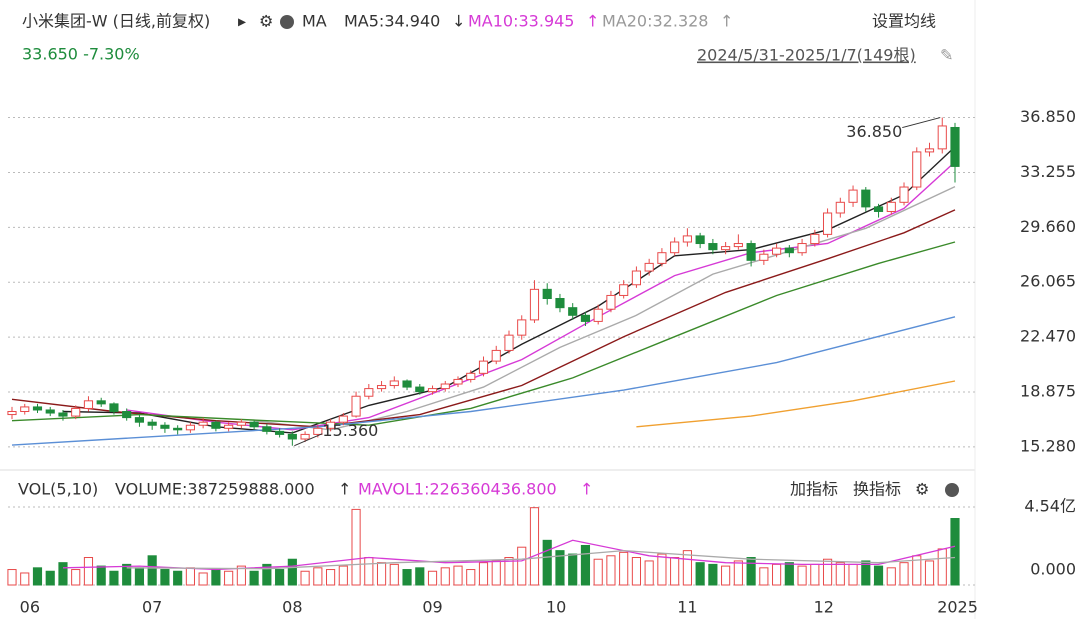 The width and height of the screenshot is (1083, 619). I want to click on min-arrow, so click(308, 440).